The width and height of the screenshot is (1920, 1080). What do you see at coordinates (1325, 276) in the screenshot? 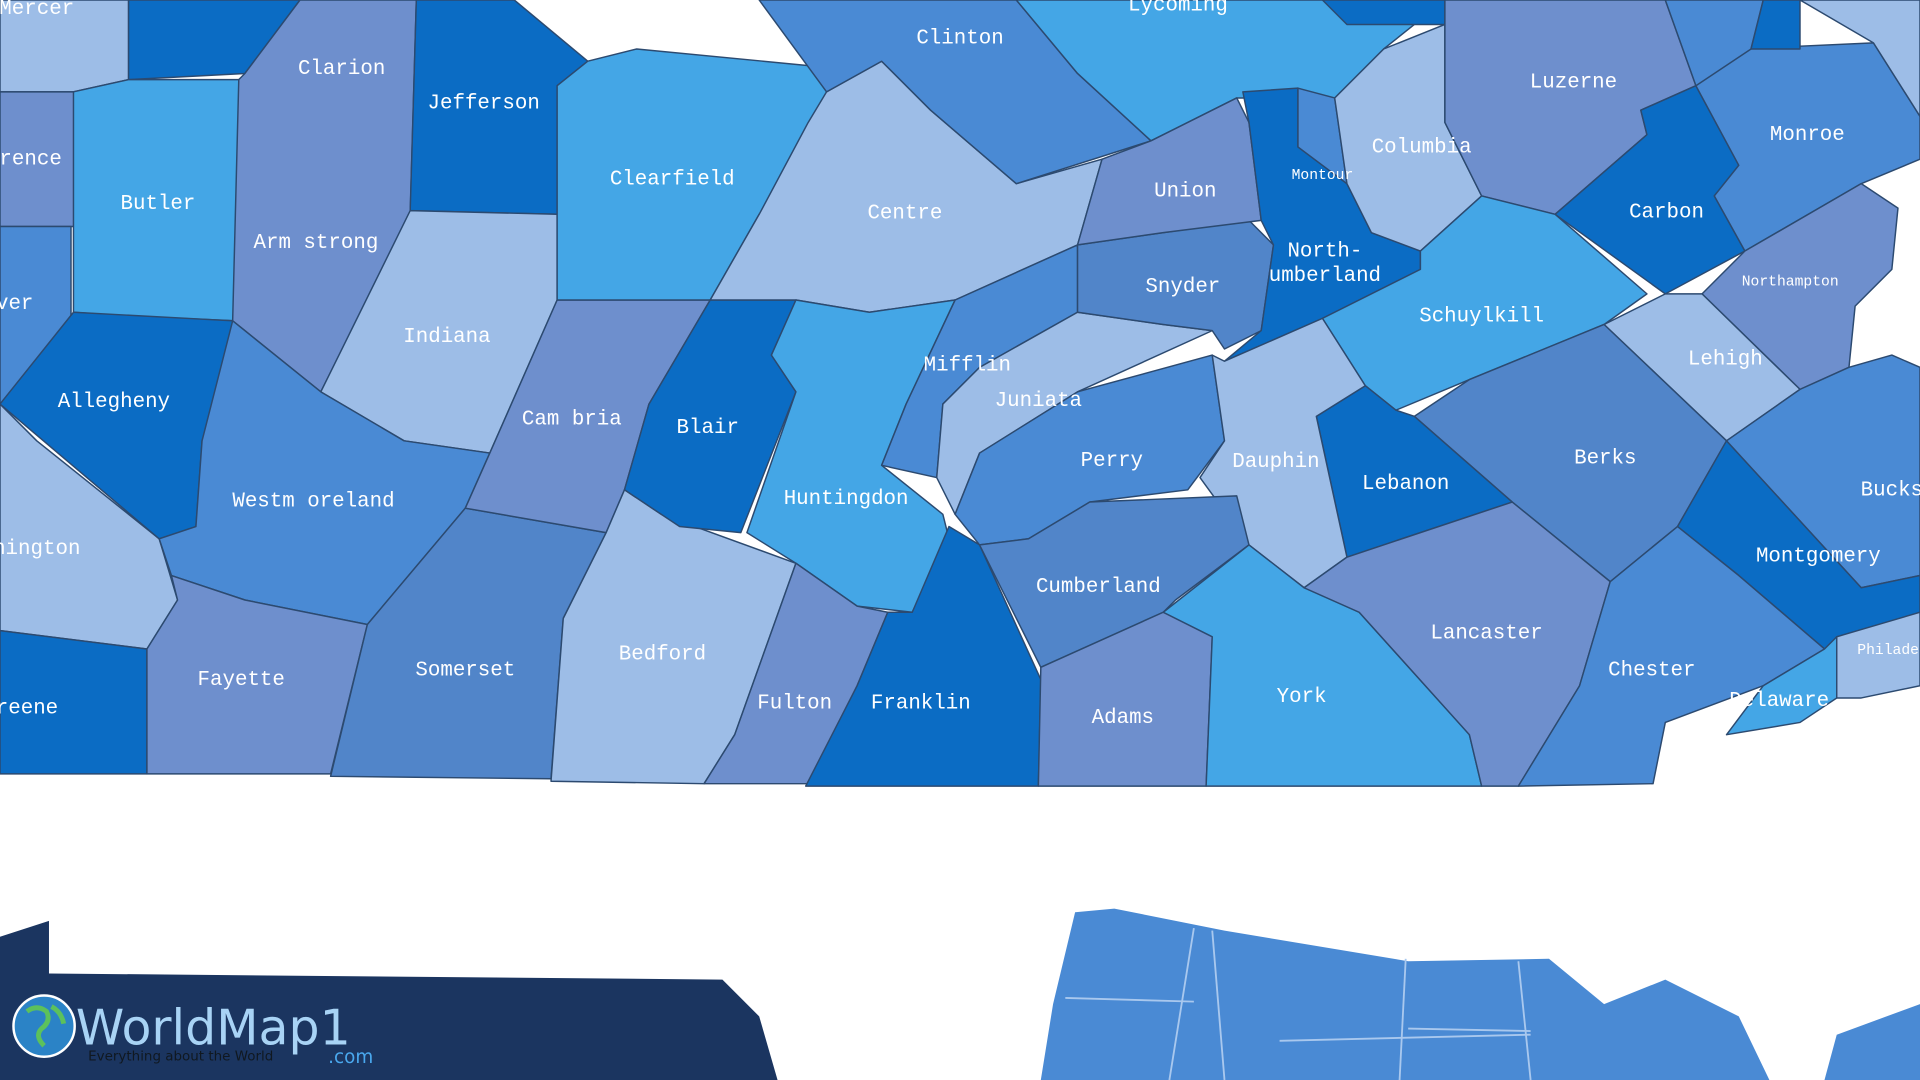
I see `county-label: umberland` at bounding box center [1325, 276].